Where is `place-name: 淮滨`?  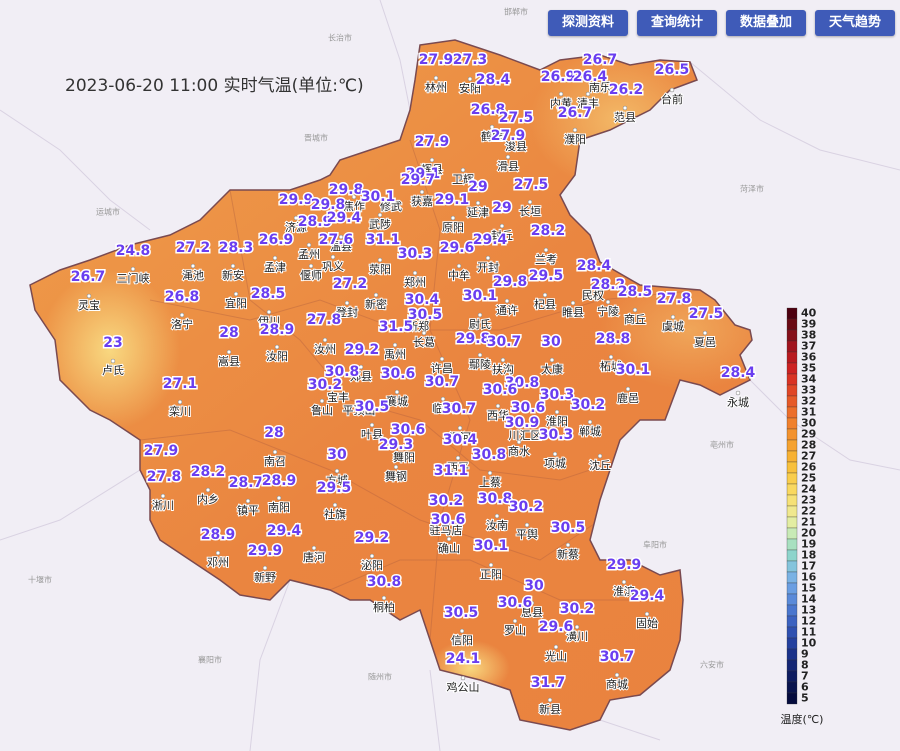
place-name: 淮滨 is located at coordinates (624, 591).